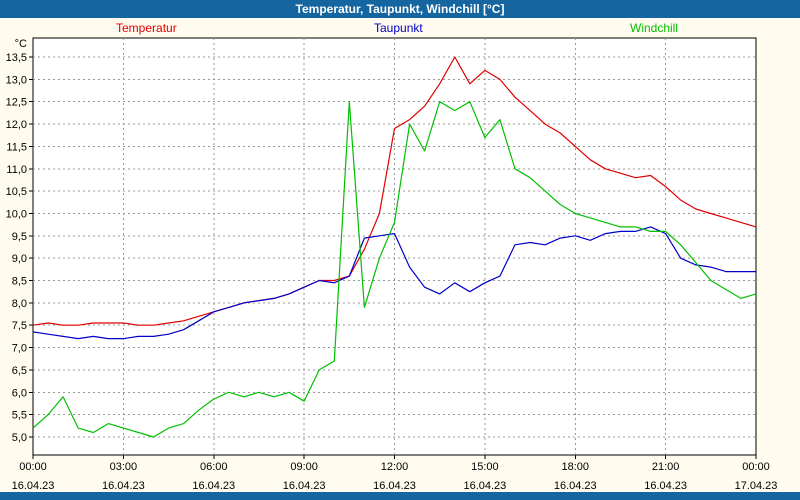  Describe the element at coordinates (146, 28) in the screenshot. I see `legend-temperatur: Temperatur` at that location.